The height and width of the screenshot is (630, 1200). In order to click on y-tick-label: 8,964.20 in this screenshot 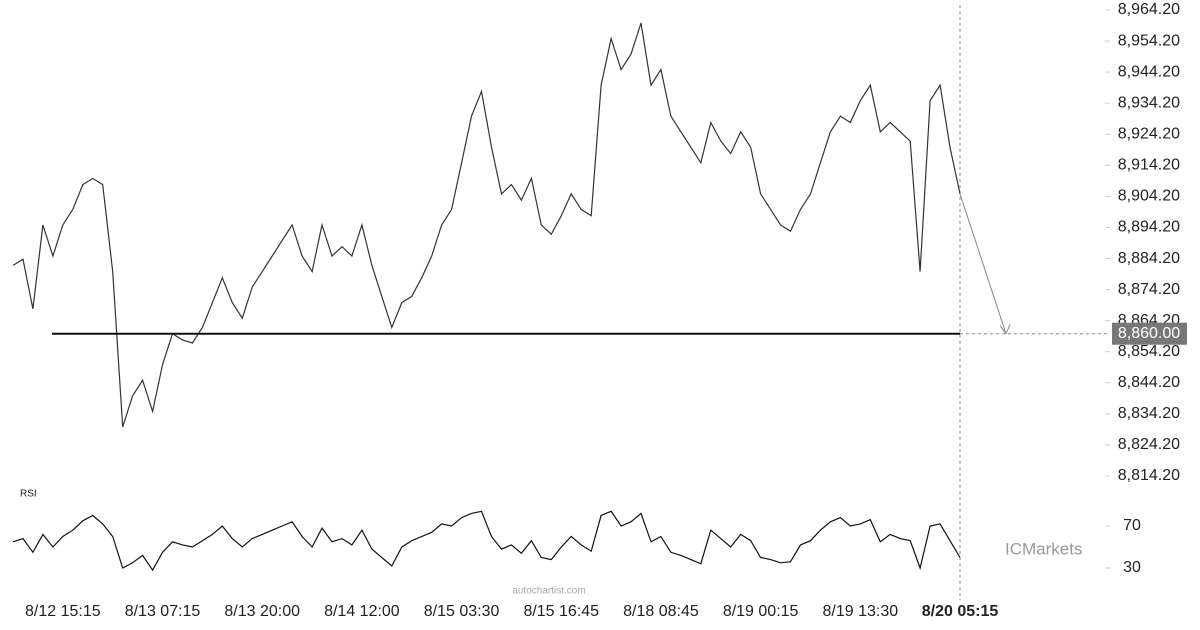, I will do `click(1149, 9)`.